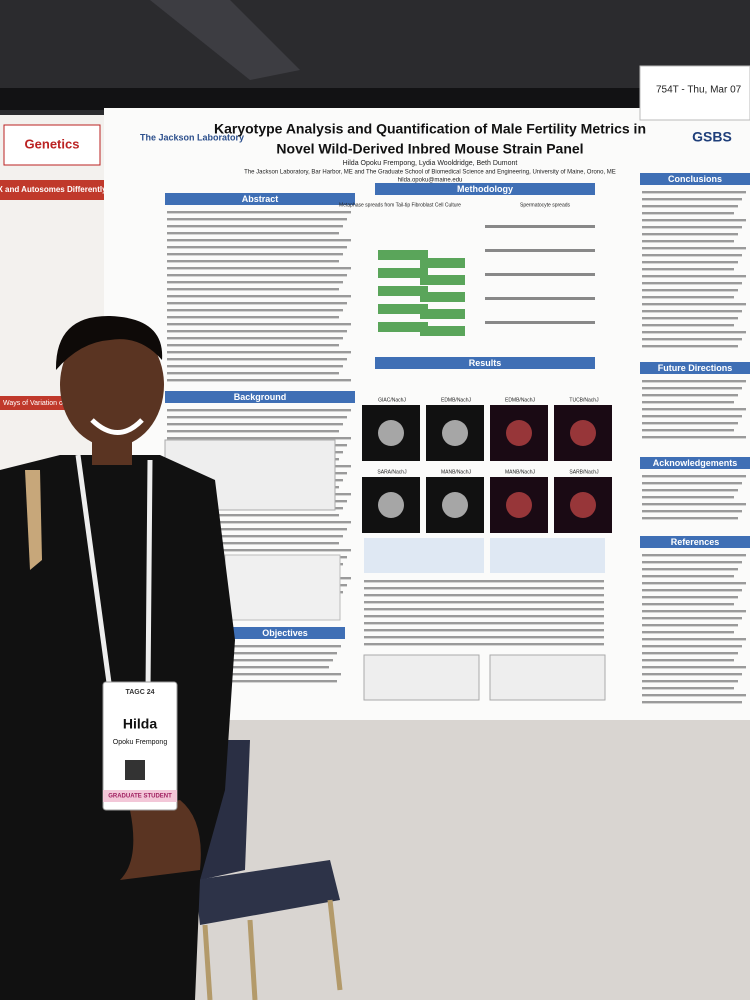 The image size is (750, 1000). What do you see at coordinates (260, 397) in the screenshot?
I see `section-title: Background` at bounding box center [260, 397].